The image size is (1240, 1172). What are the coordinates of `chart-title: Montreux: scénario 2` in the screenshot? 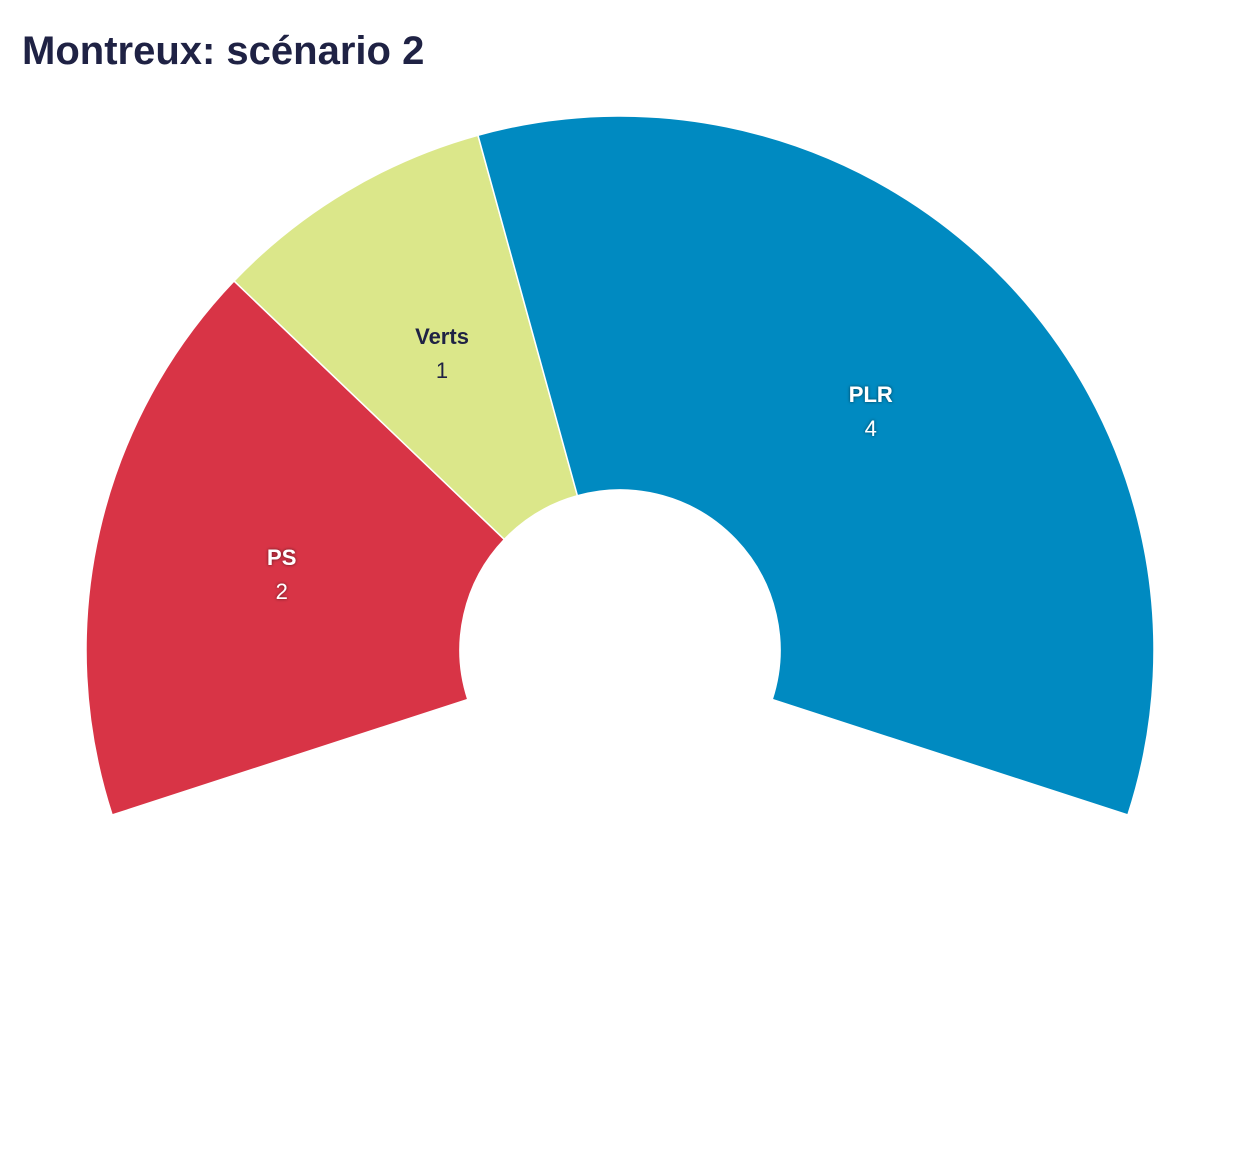 It's located at (223, 51).